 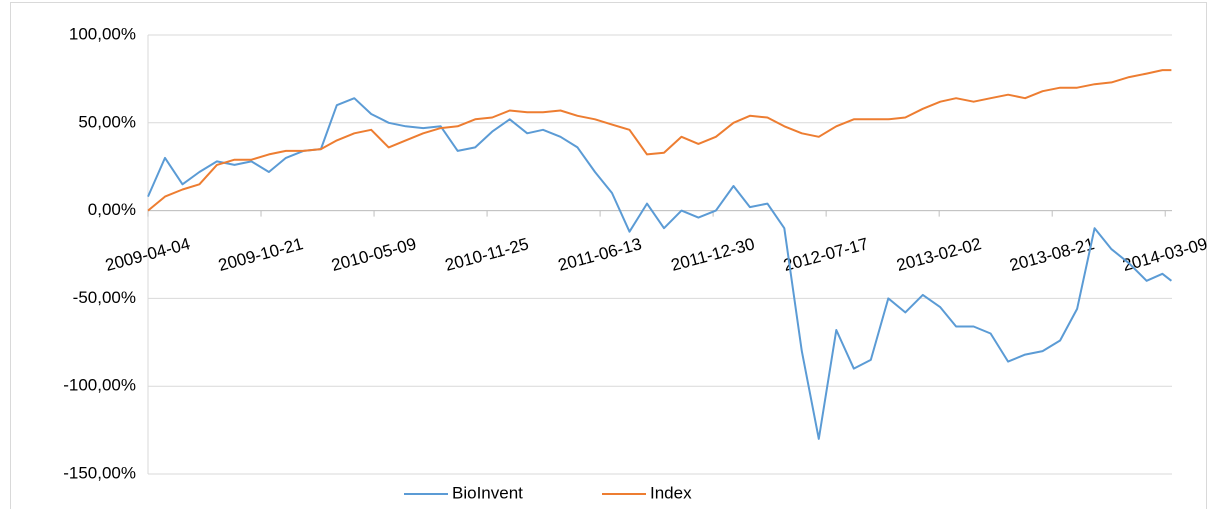 I want to click on y-tick-label: 50,00%, so click(x=107, y=121).